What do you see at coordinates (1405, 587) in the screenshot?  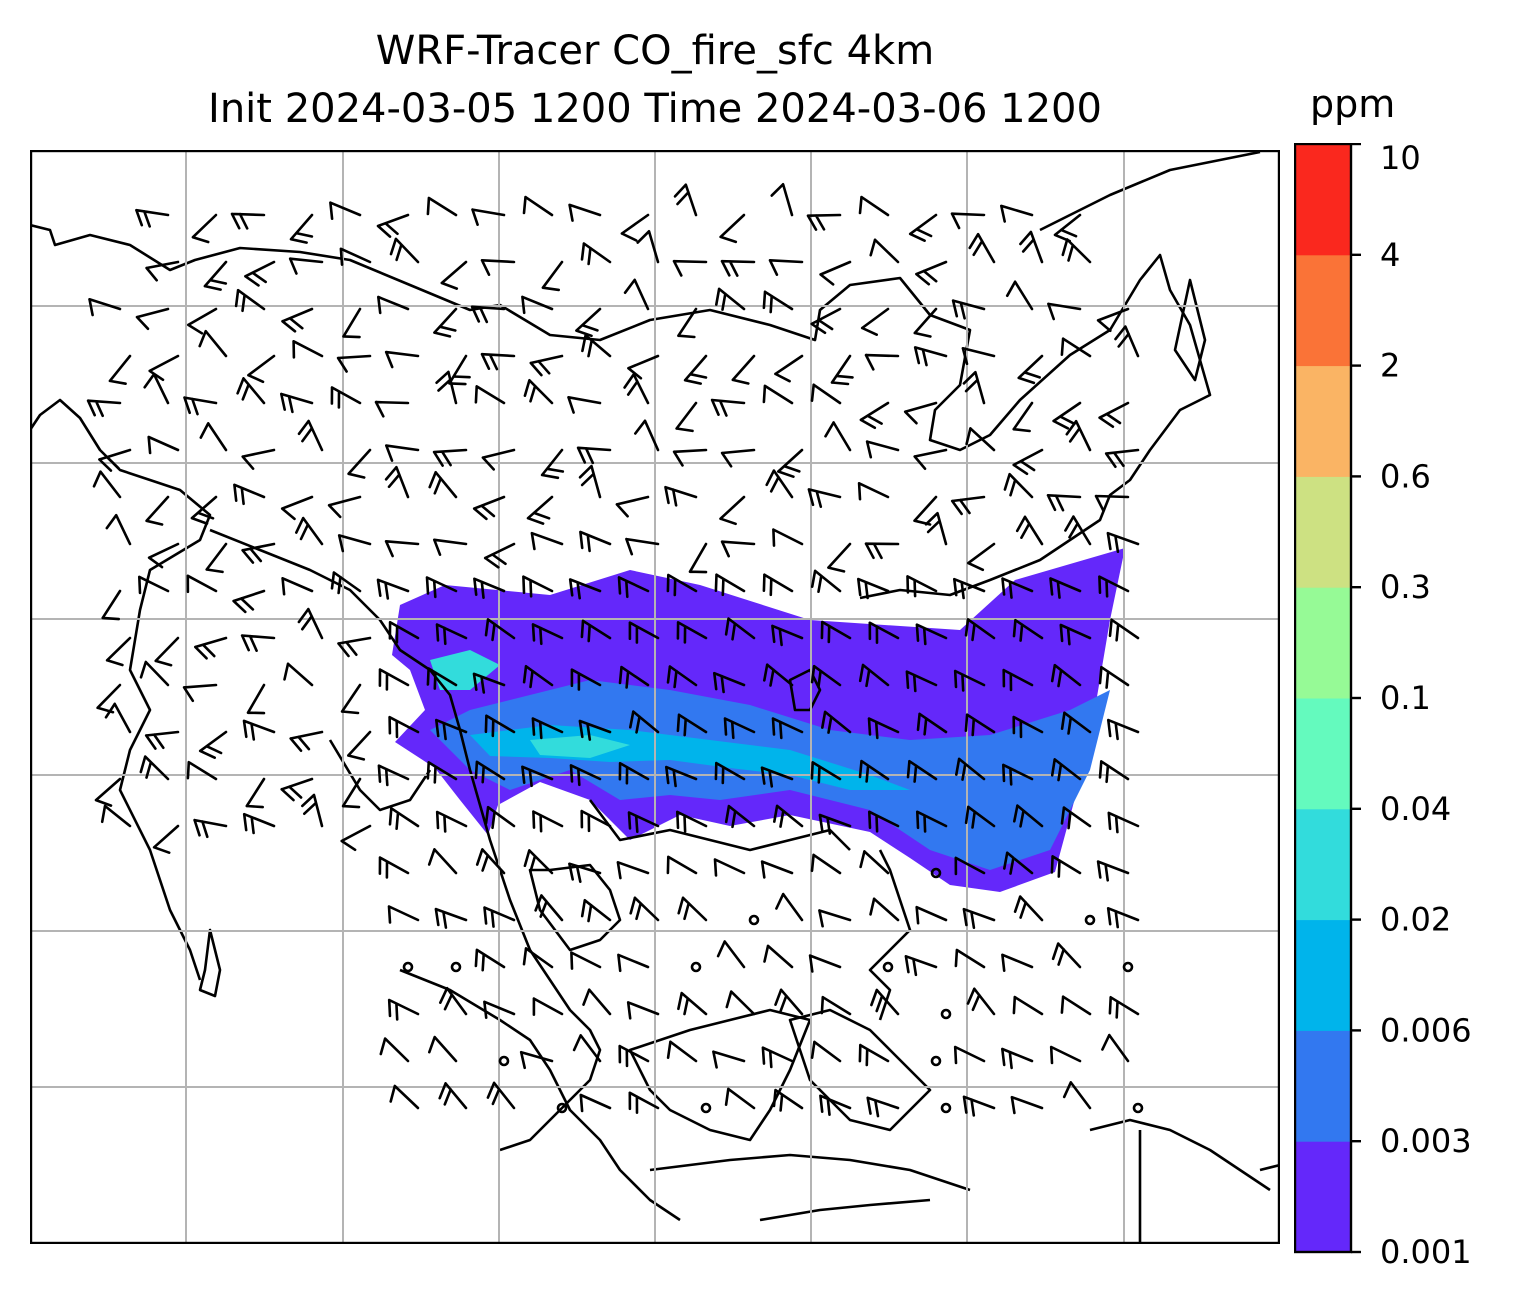 I see `colorbar-label: 0.3` at bounding box center [1405, 587].